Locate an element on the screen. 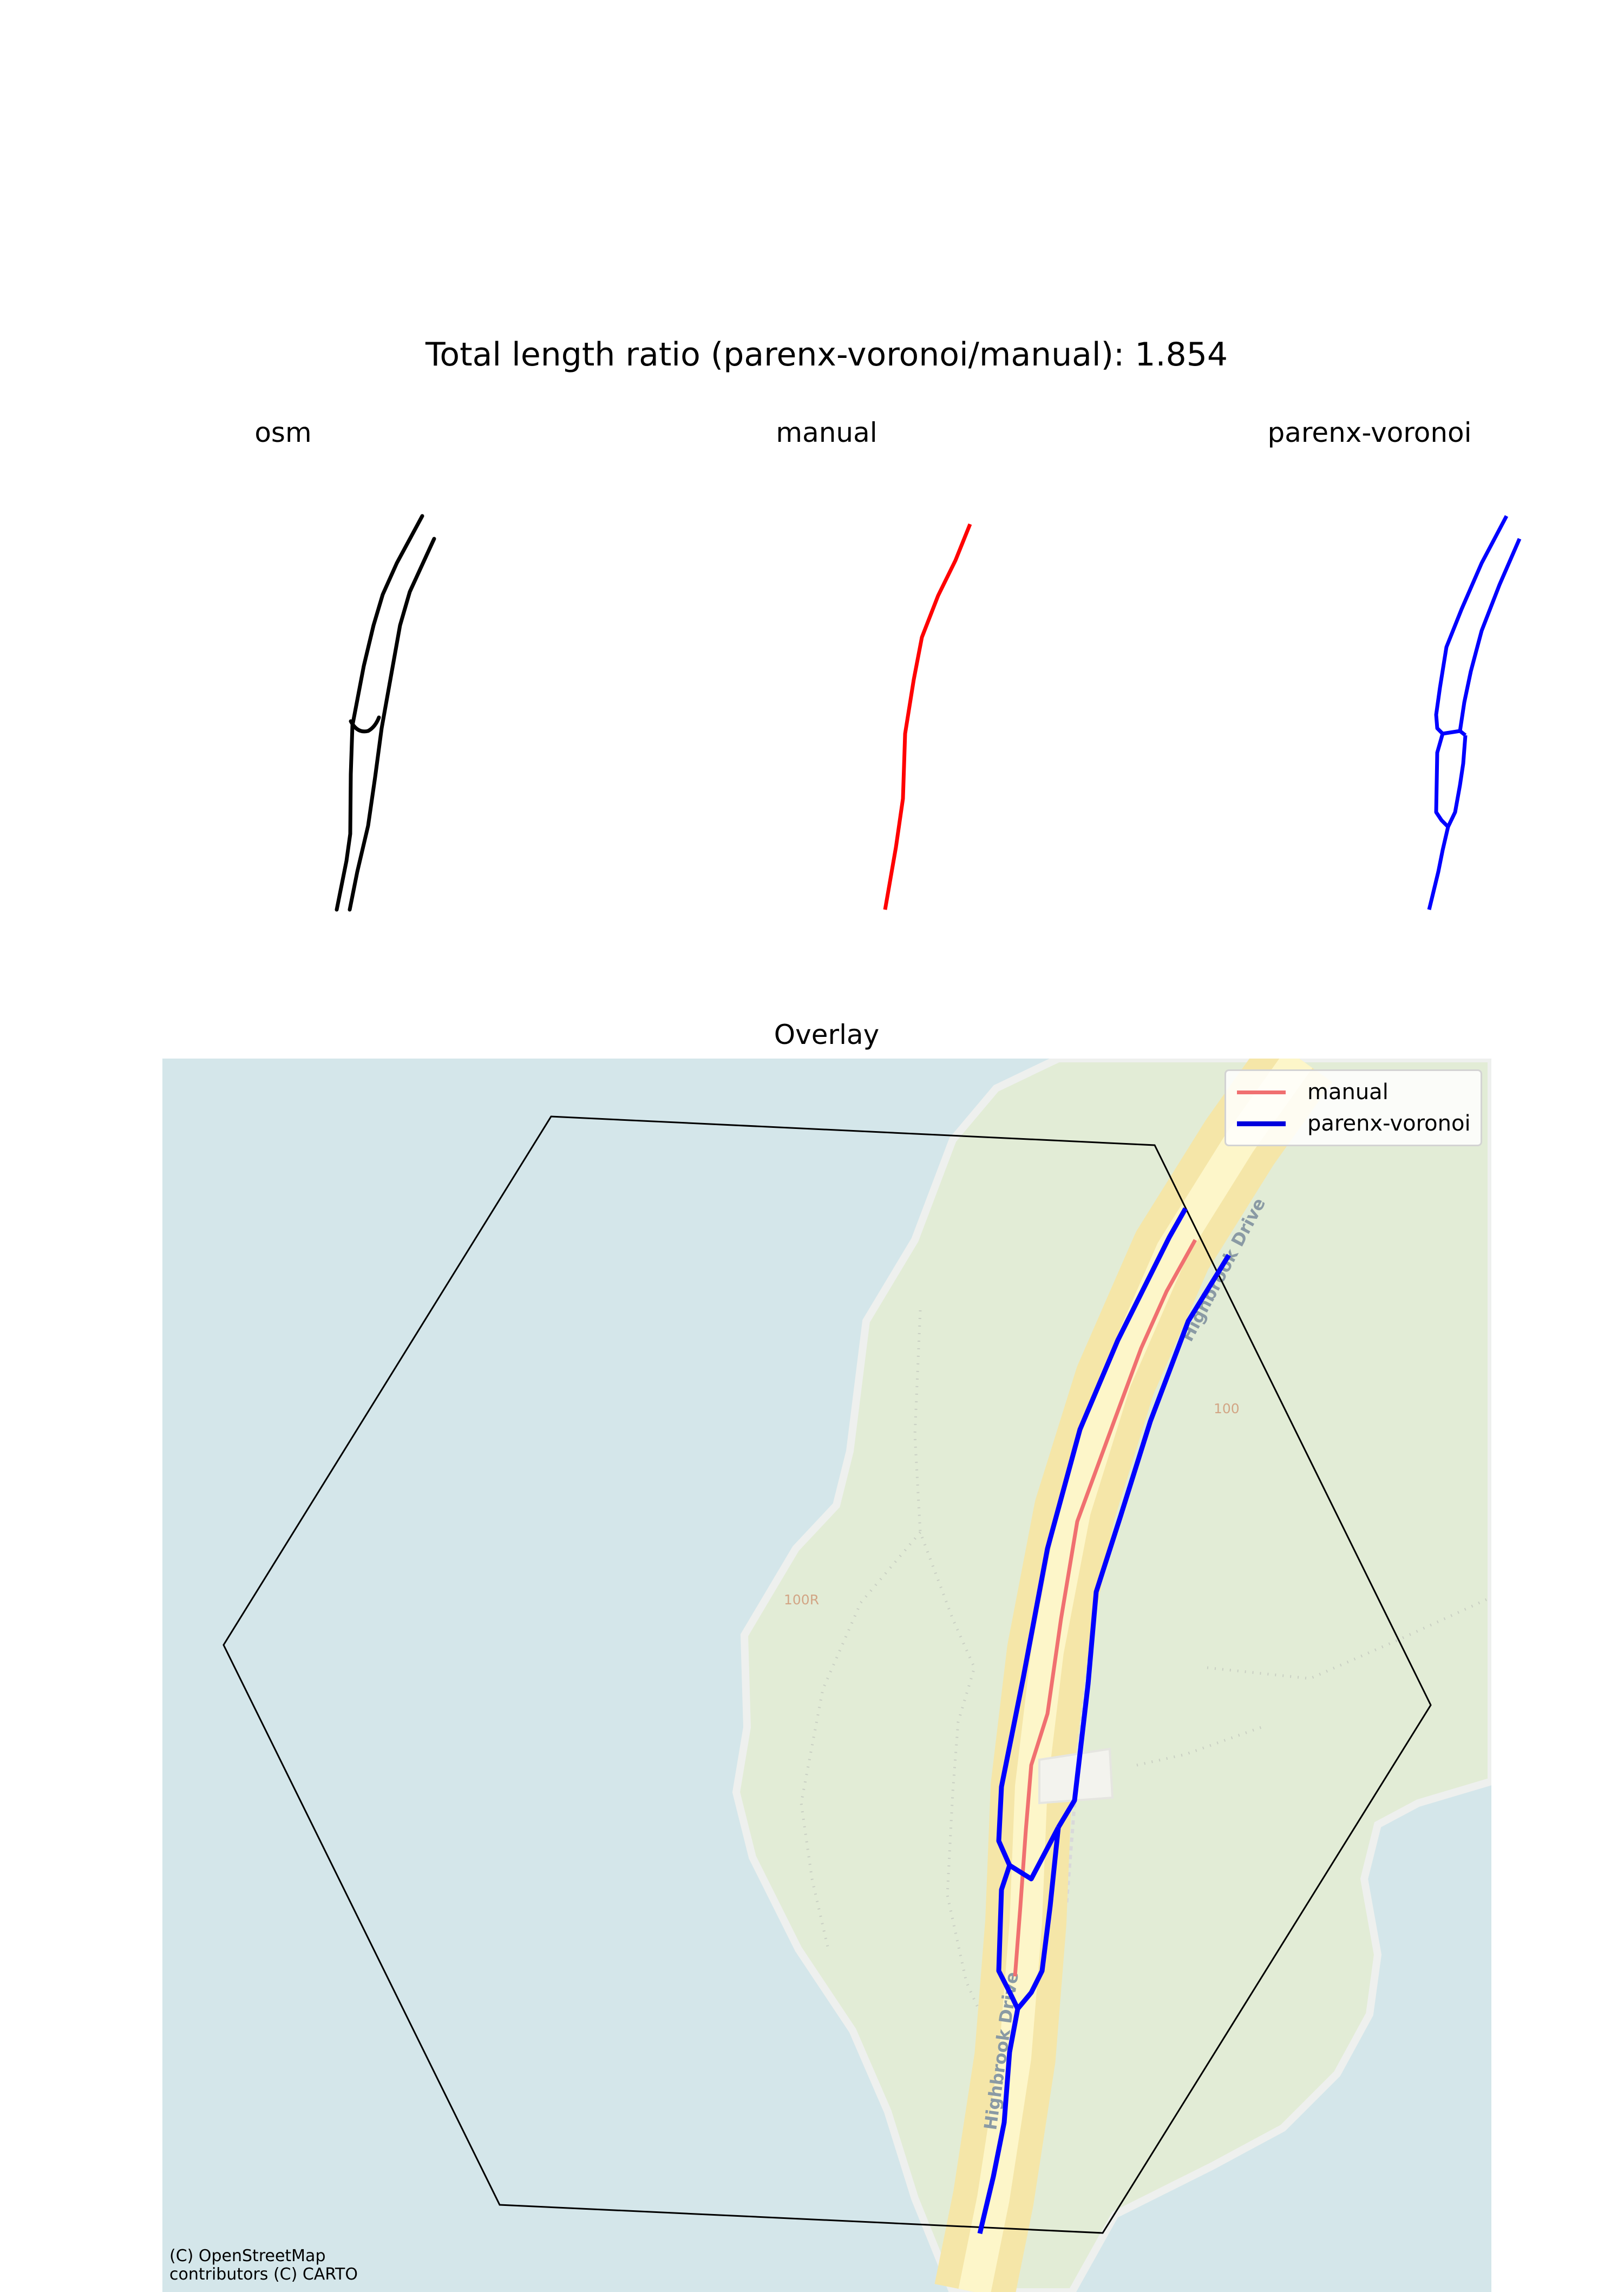 The height and width of the screenshot is (2292, 1624). overlay-parenx is located at coordinates (1104, 1721).